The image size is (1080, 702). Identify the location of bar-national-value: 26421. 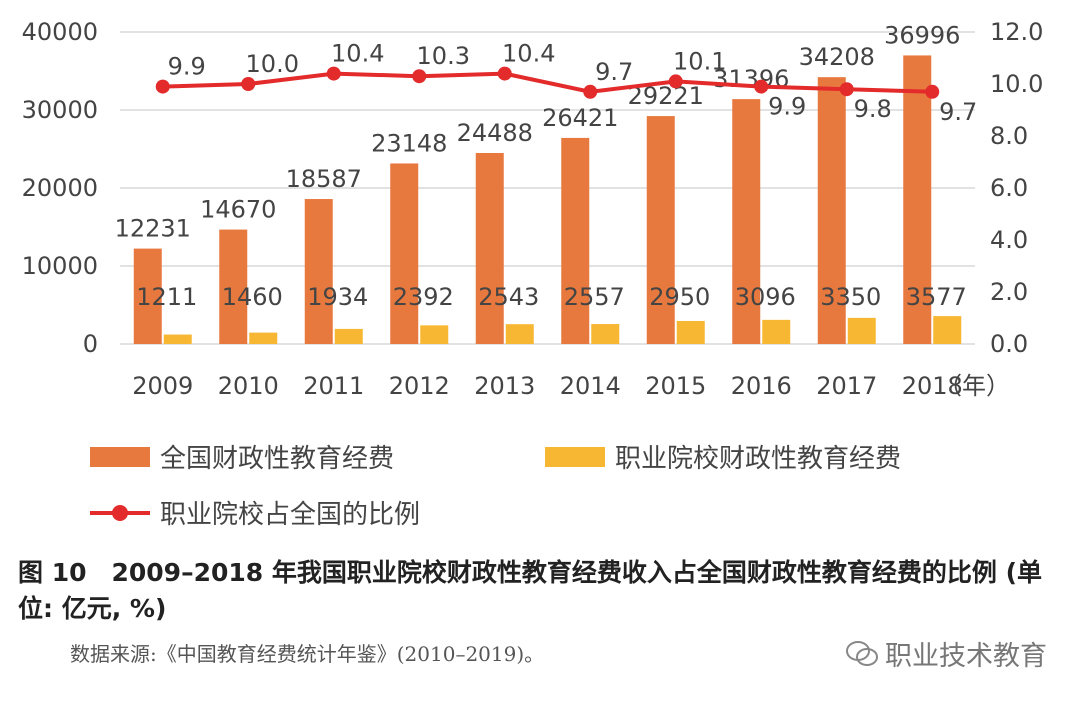
(580, 118).